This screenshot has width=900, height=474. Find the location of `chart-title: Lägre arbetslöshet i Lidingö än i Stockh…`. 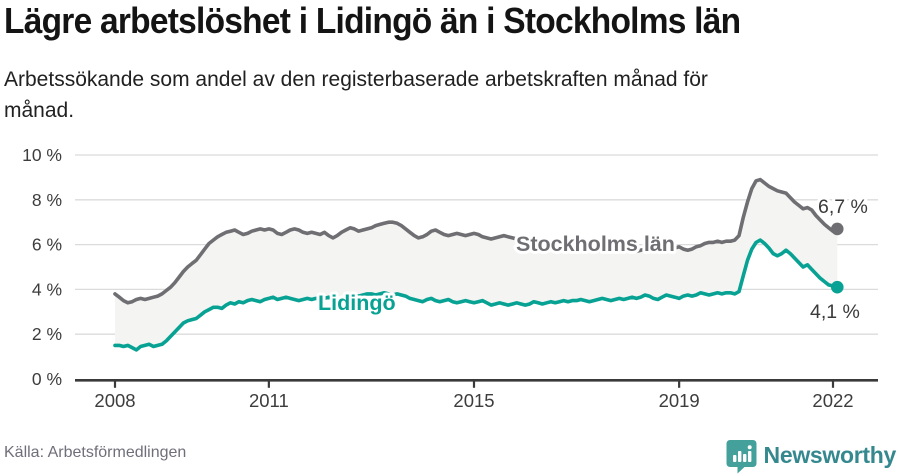

chart-title: Lägre arbetslöshet i Lidingö än i Stockh… is located at coordinates (372, 20).